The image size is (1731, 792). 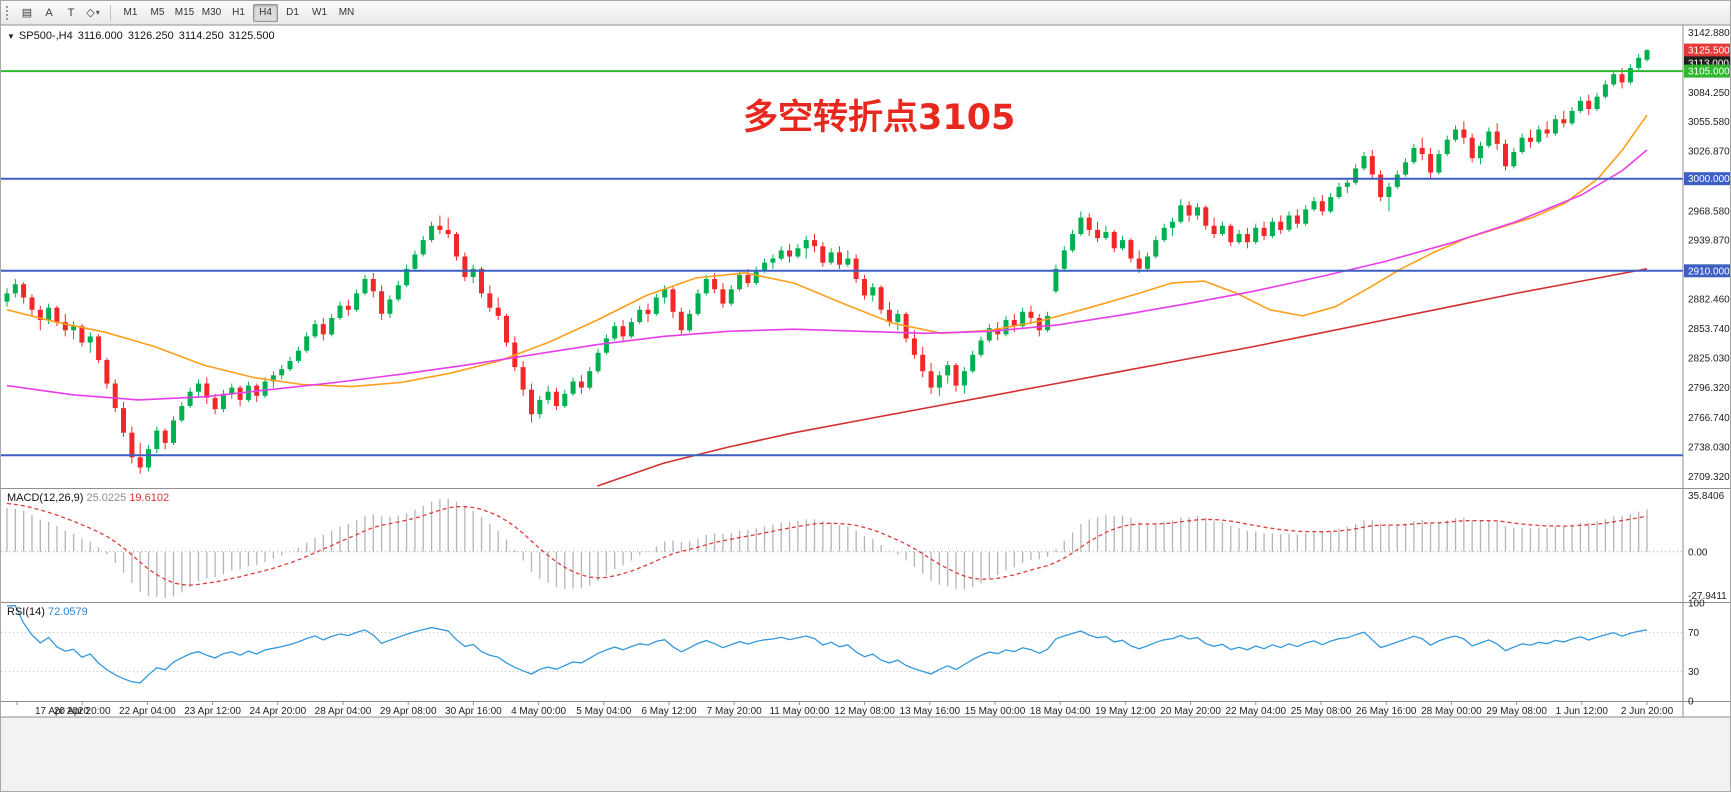 What do you see at coordinates (1709, 418) in the screenshot?
I see `price-axis-label: 2766.740` at bounding box center [1709, 418].